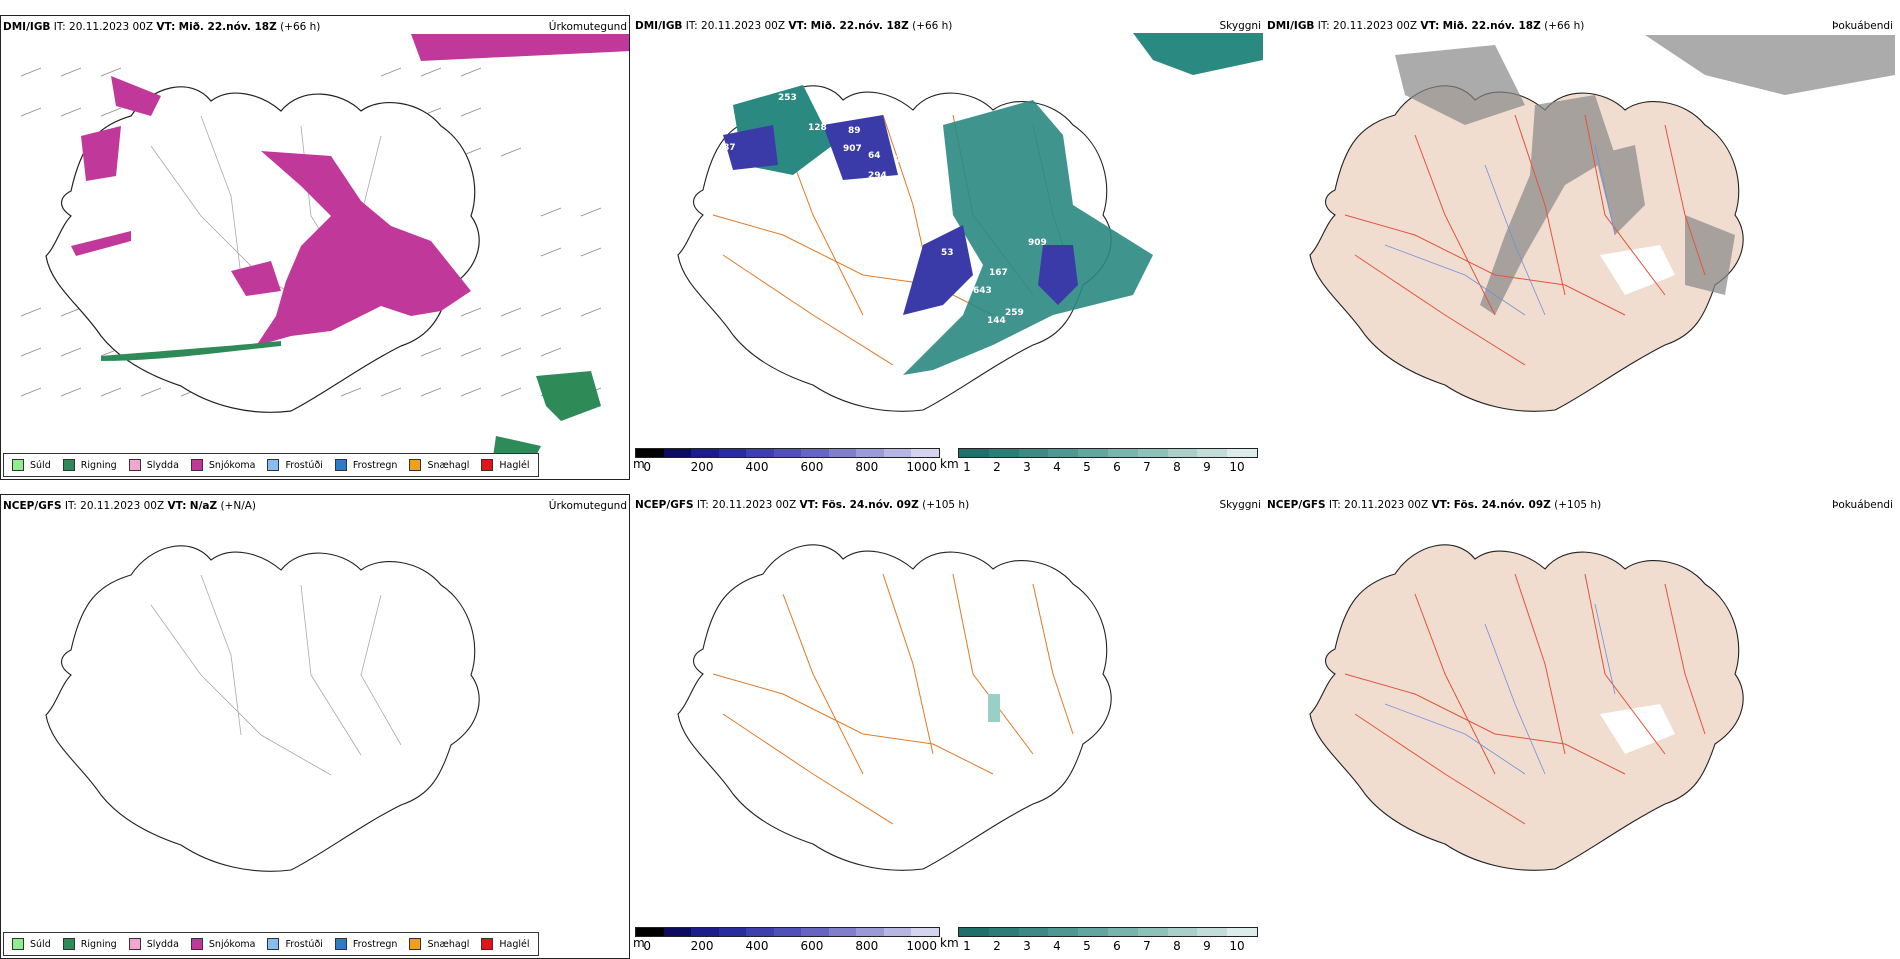 The height and width of the screenshot is (959, 1900). I want to click on svg-text: 40, so click(937, 386).